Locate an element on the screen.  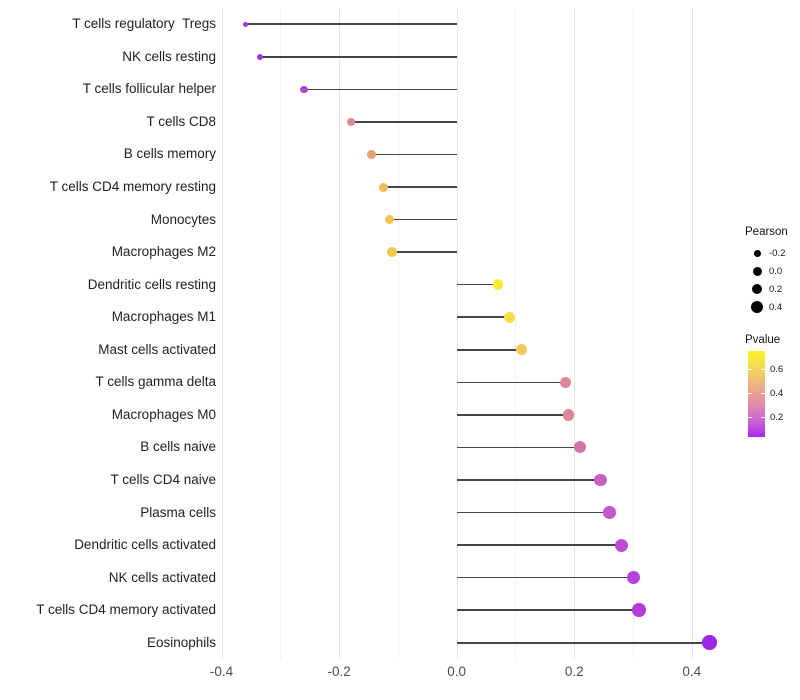
y-axis-label: Macrophages M1 is located at coordinates (163, 317).